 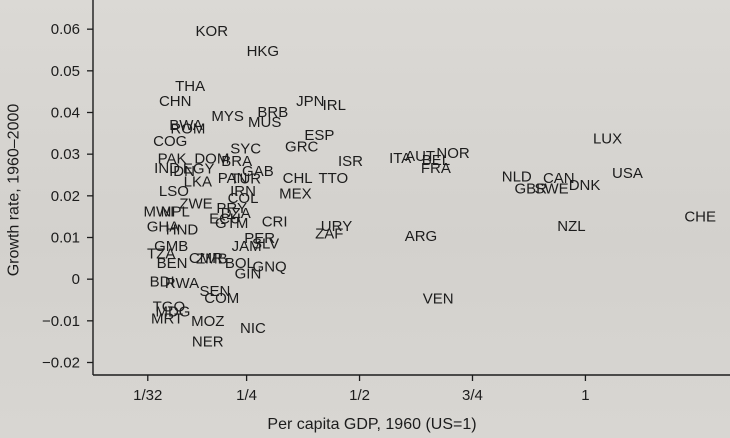 What do you see at coordinates (175, 101) in the screenshot?
I see `point-chn: CHN` at bounding box center [175, 101].